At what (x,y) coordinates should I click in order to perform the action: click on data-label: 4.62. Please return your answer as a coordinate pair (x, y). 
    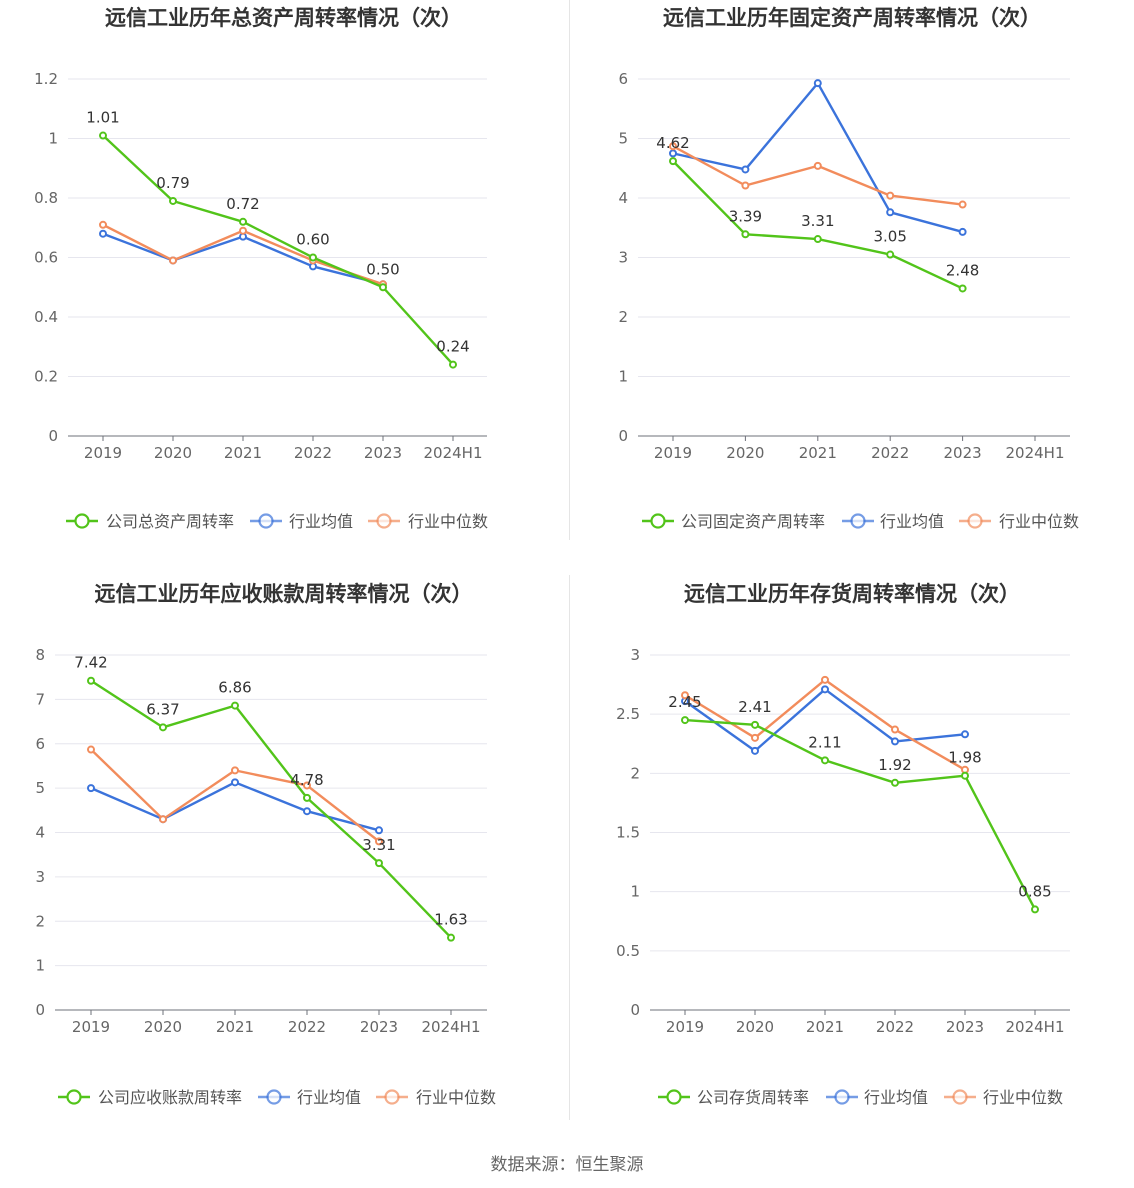
    Looking at the image, I should click on (672, 143).